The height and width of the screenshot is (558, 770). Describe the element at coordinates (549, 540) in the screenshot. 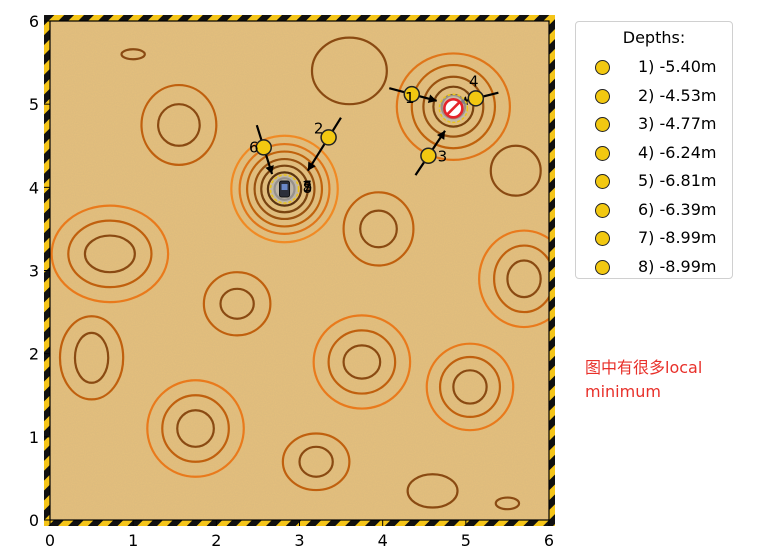

I see `x-tick-label: 6` at that location.